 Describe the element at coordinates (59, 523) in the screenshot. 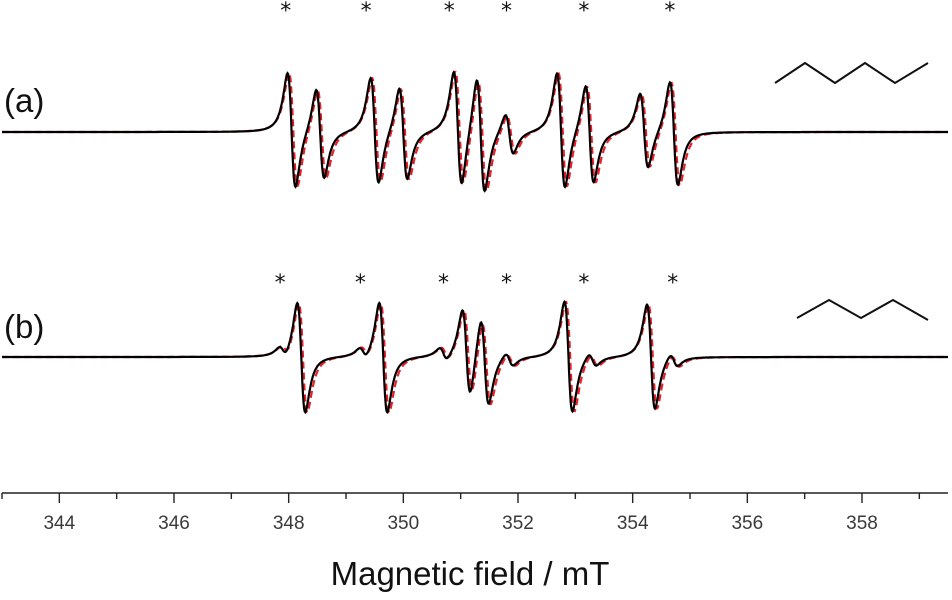

I see `x-tick-label: 344` at that location.